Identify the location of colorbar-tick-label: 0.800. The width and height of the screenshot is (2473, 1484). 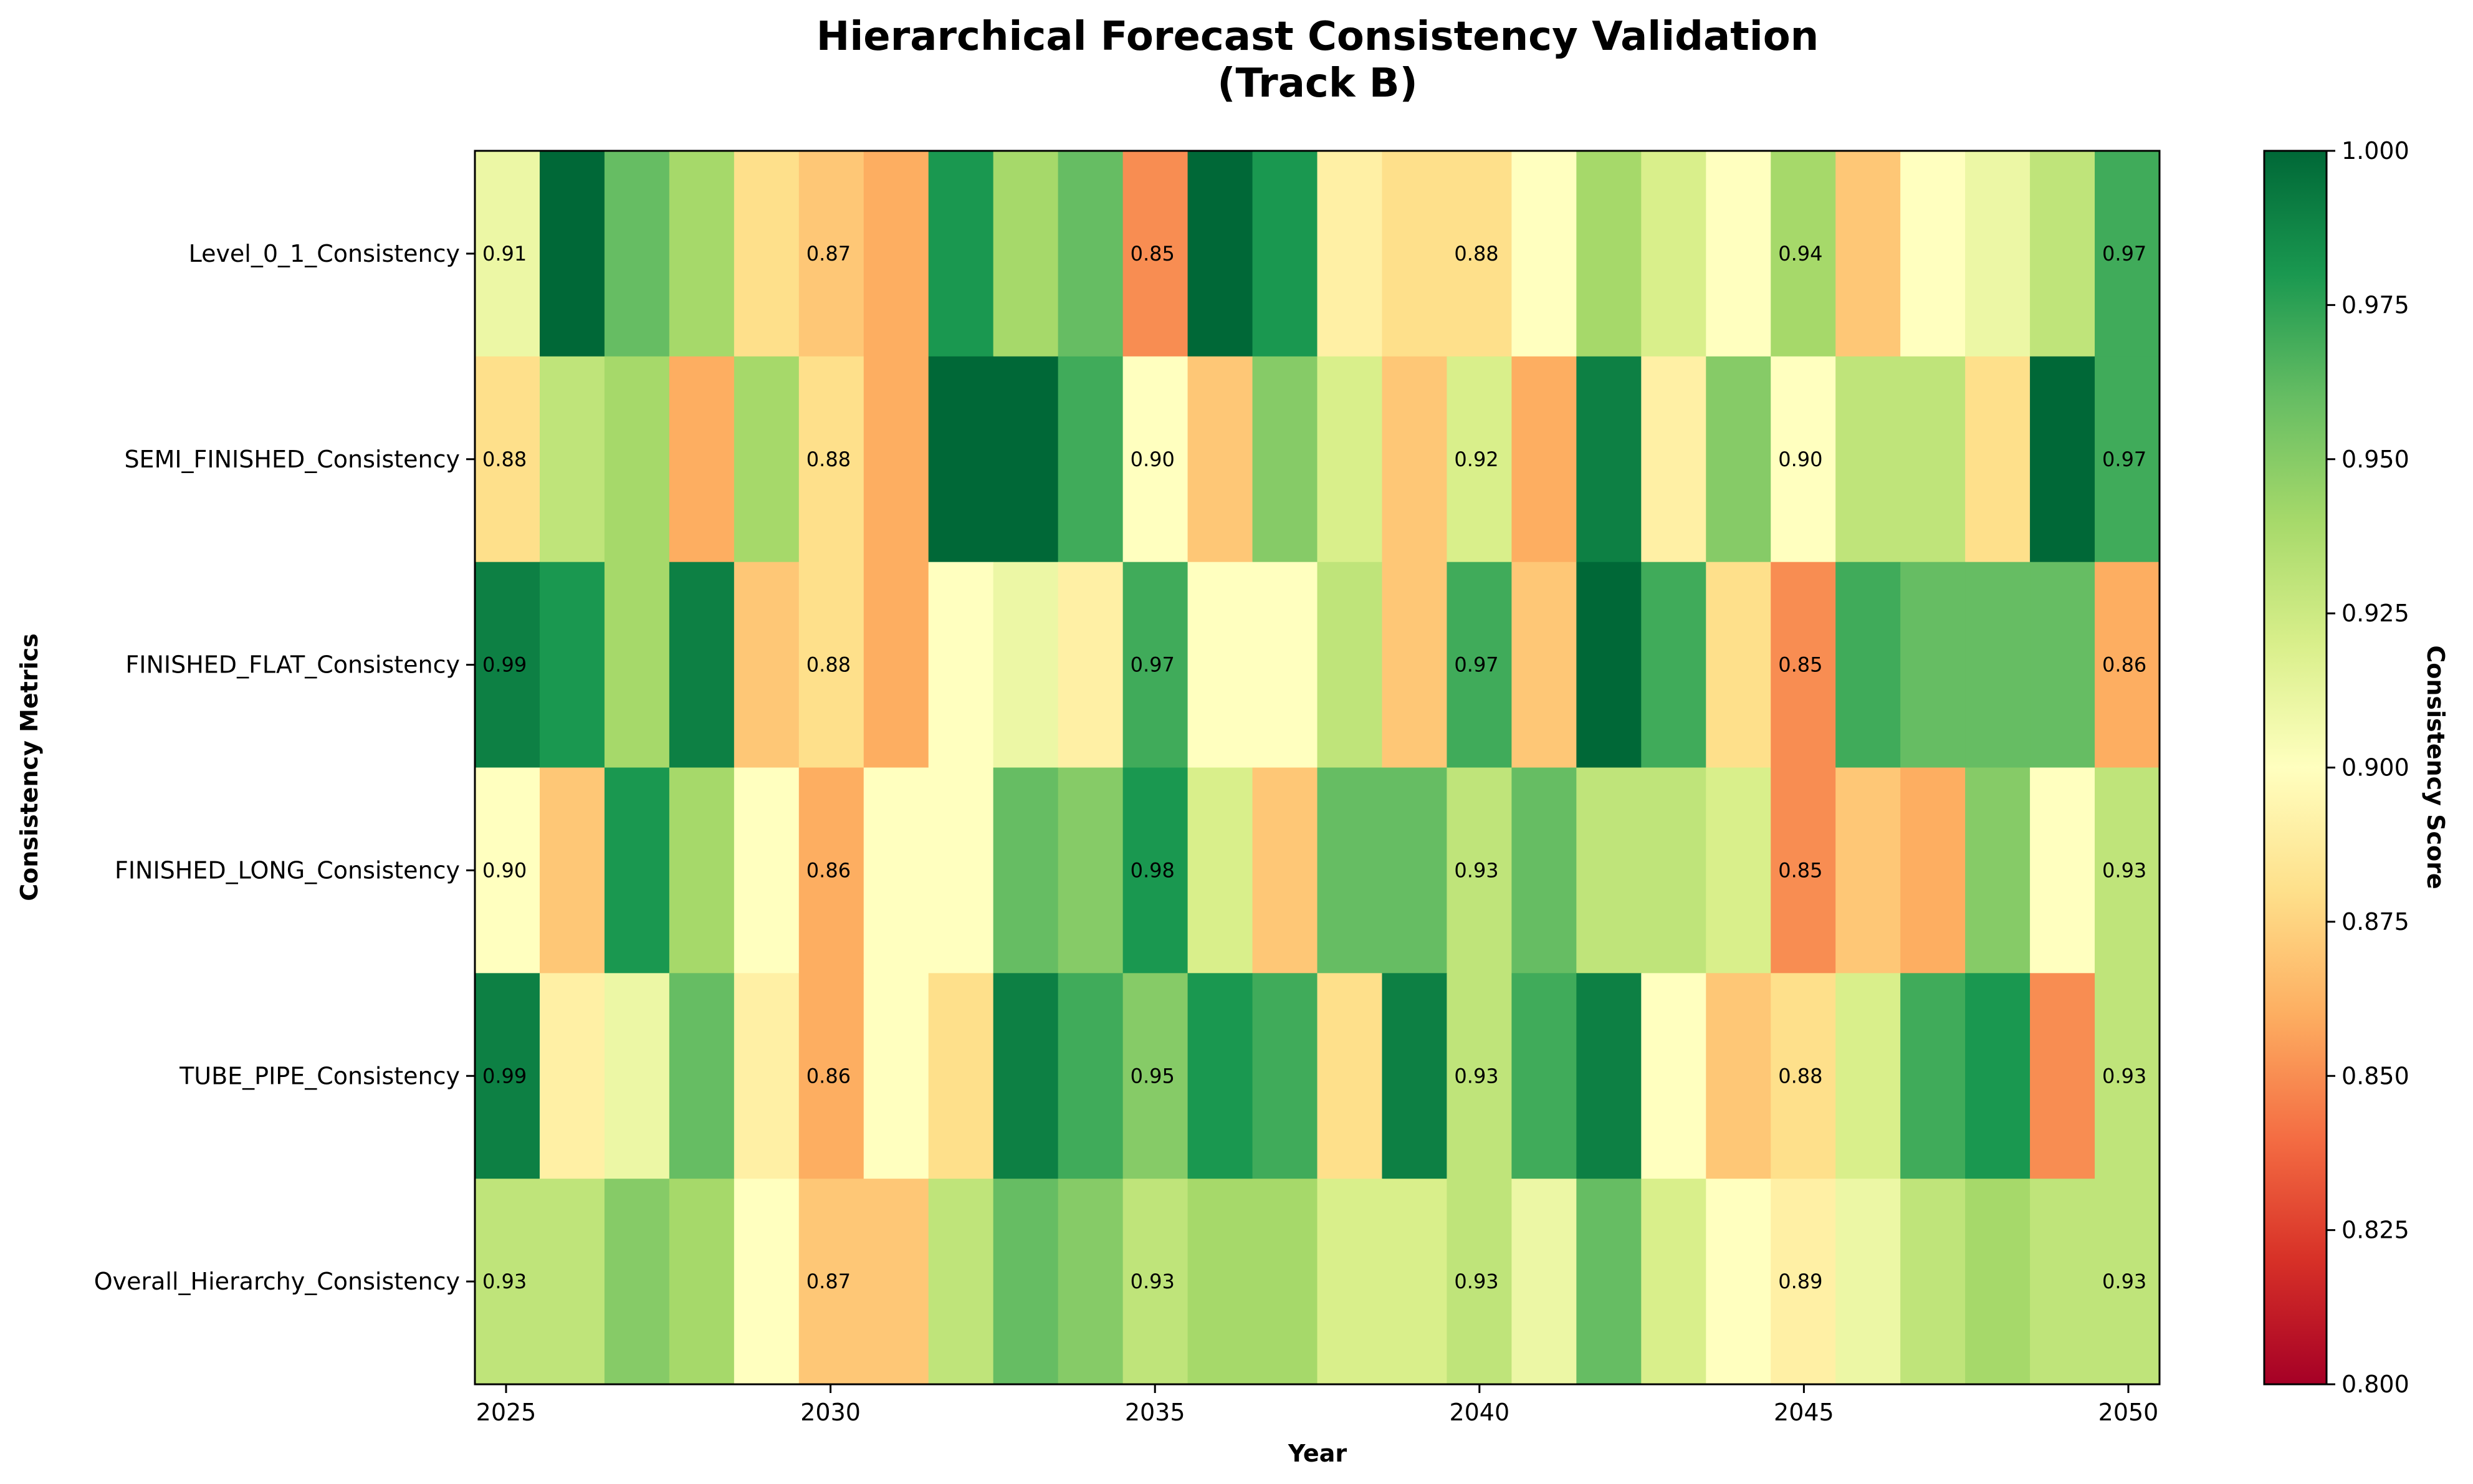
(2375, 1385).